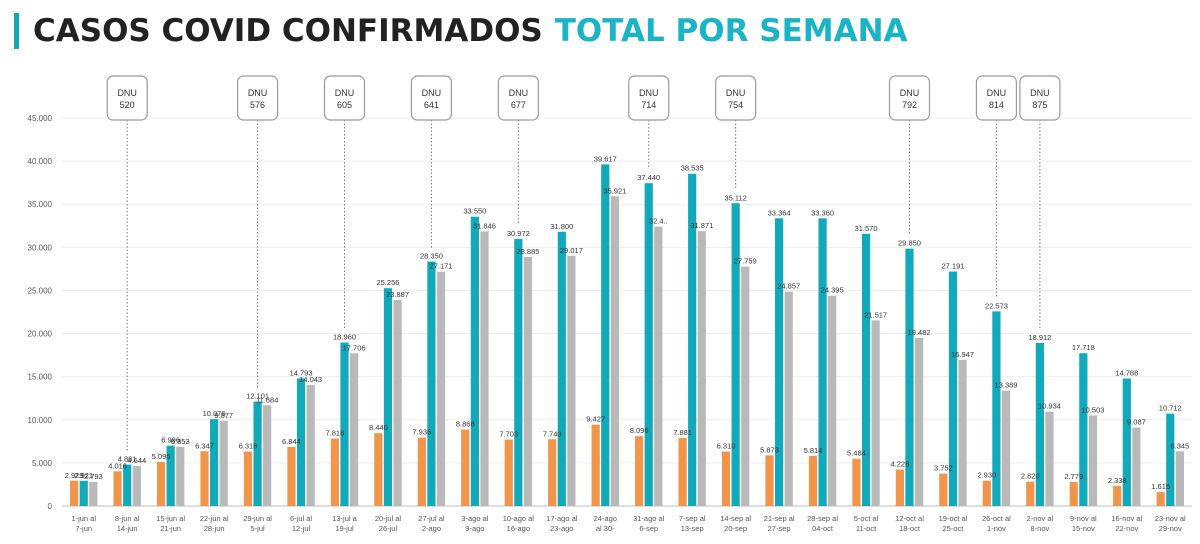 This screenshot has height=544, width=1200. Describe the element at coordinates (354, 347) in the screenshot. I see `data-label: 17.706` at that location.